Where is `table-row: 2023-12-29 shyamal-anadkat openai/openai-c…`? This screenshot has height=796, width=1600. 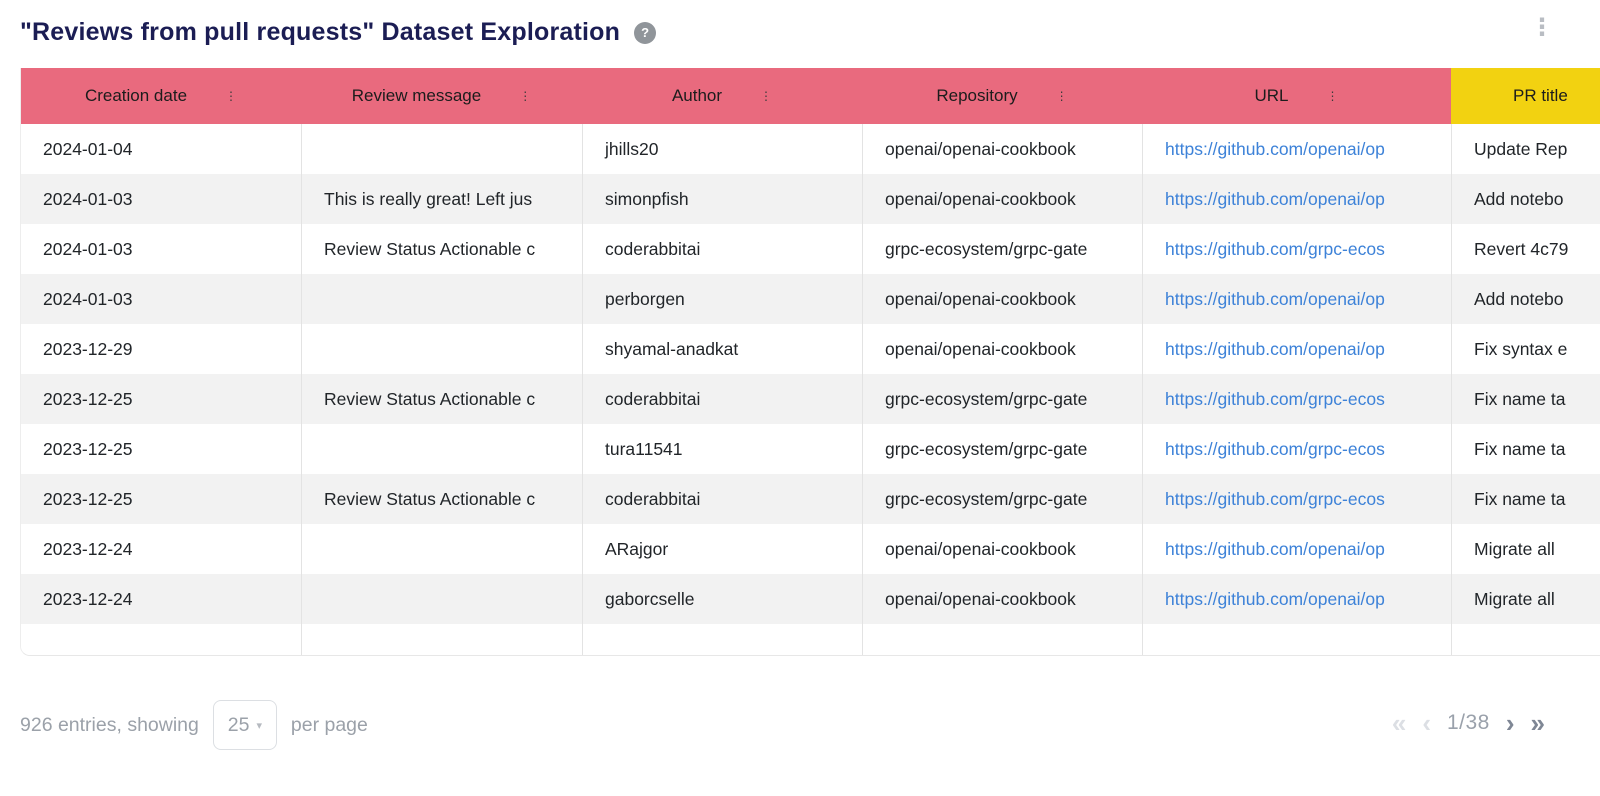 table-row: 2023-12-29 shyamal-anadkat openai/openai-c… is located at coordinates (810, 349).